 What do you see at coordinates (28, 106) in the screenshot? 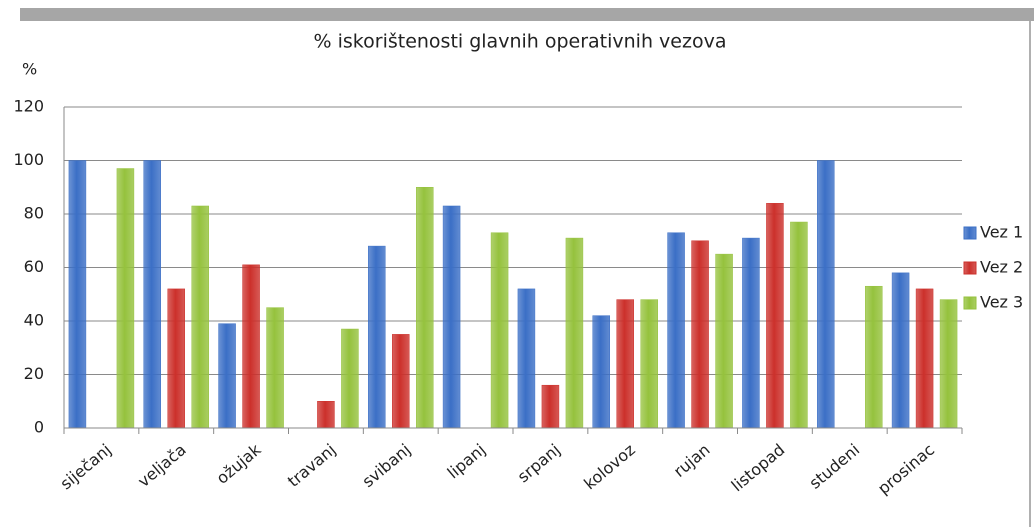
I see `y-tick-label: 120` at bounding box center [28, 106].